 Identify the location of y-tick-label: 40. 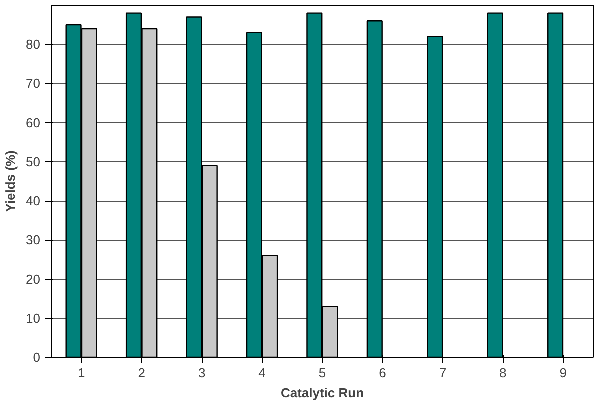
(33, 201).